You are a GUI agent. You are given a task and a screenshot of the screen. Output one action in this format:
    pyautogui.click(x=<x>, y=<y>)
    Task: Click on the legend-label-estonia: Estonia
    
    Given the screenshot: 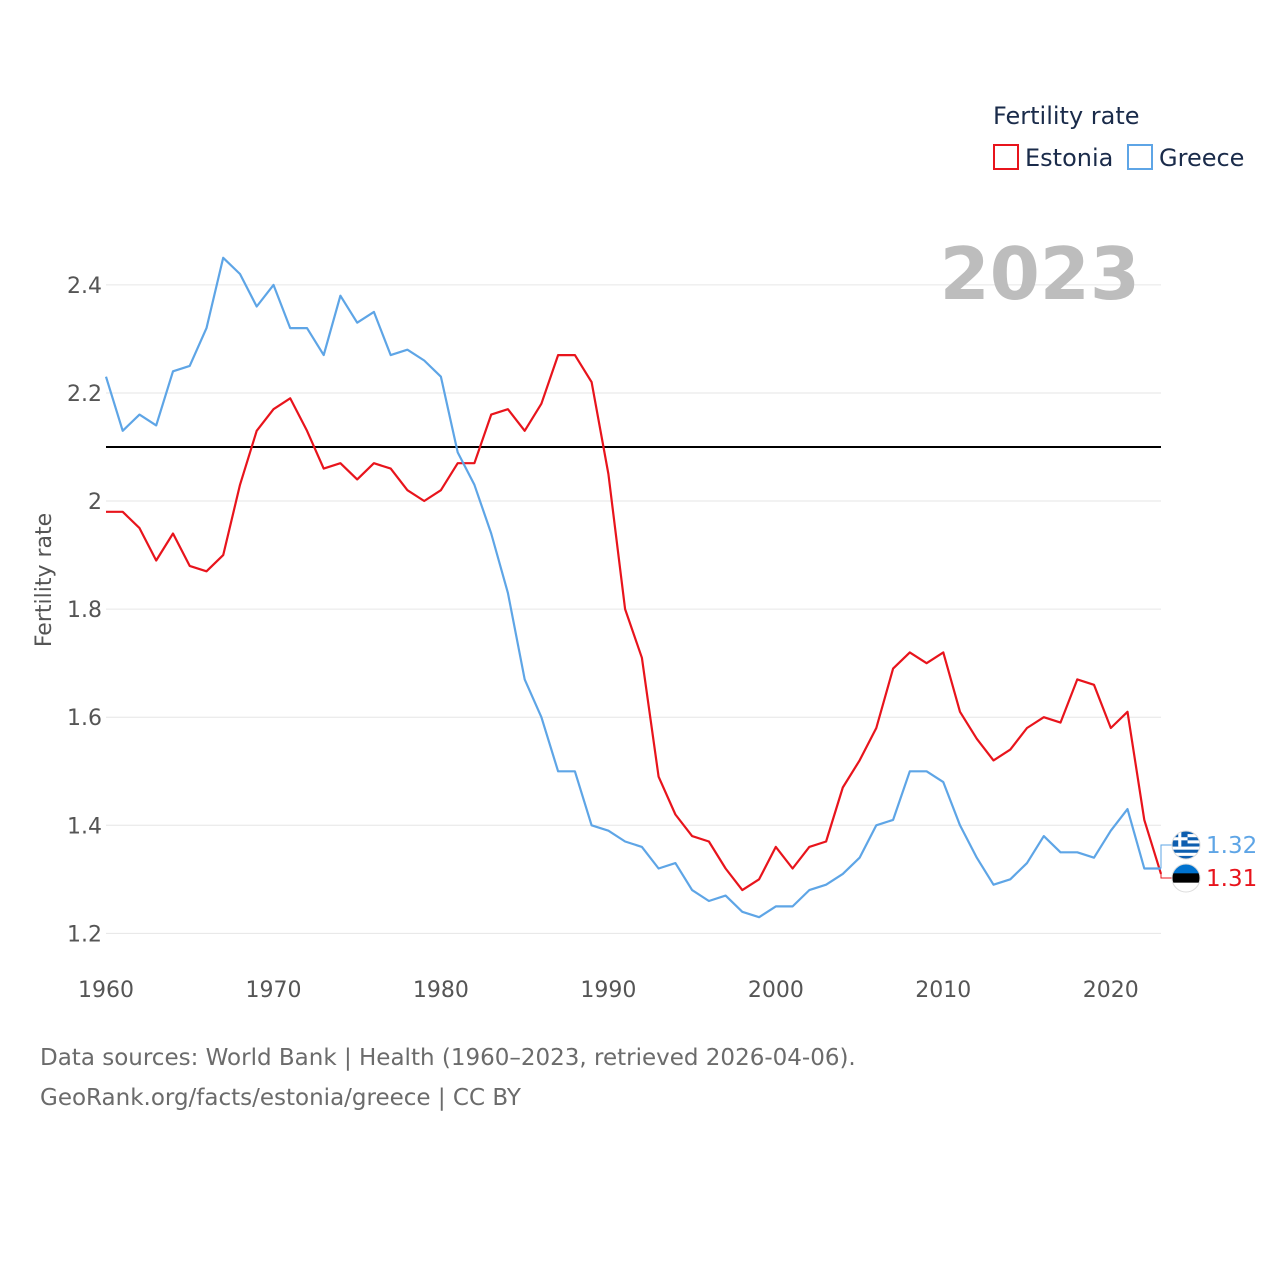 What is the action you would take?
    pyautogui.click(x=1069, y=158)
    